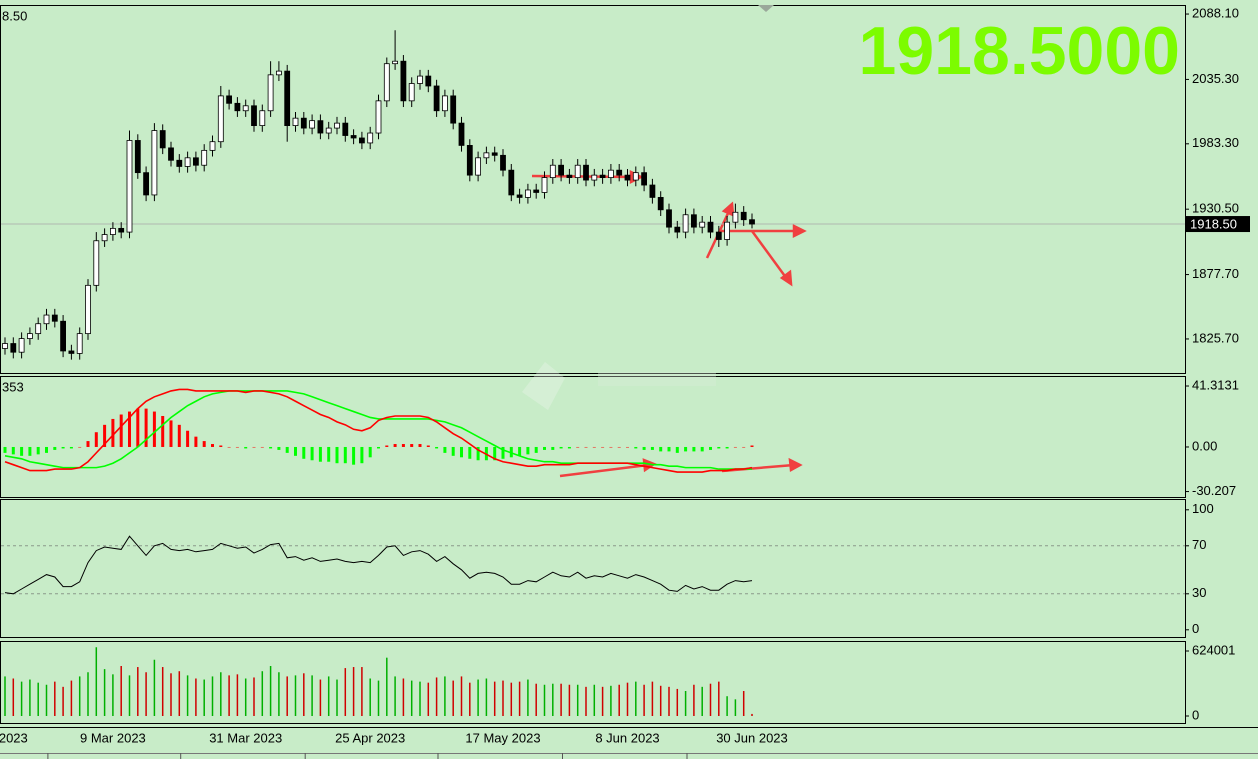 The width and height of the screenshot is (1258, 759). What do you see at coordinates (1203, 508) in the screenshot?
I see `y-tick-label: 100` at bounding box center [1203, 508].